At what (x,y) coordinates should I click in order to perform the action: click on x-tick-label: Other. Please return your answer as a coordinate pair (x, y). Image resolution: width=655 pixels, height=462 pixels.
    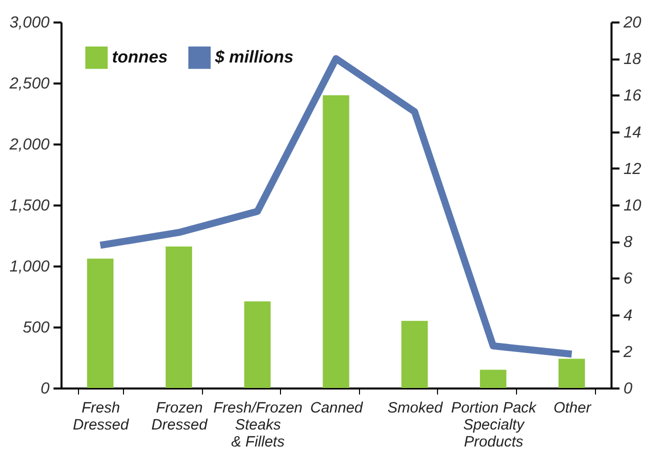
    Looking at the image, I should click on (572, 408).